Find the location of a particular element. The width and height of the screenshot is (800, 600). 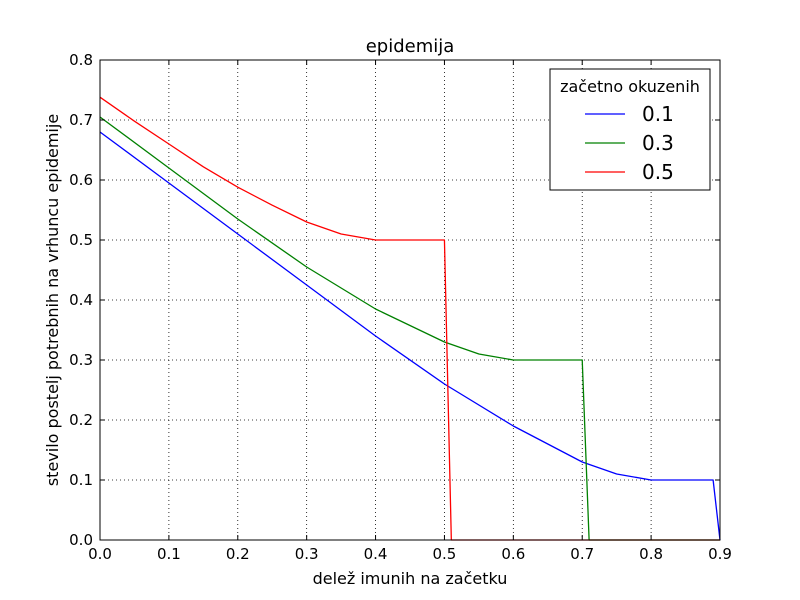

legend-box is located at coordinates (630, 129).